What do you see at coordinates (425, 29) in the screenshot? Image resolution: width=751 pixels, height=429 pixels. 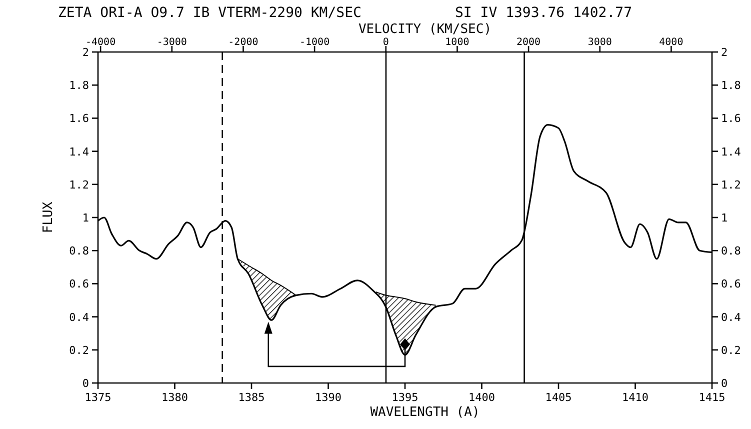 I see `x2-axis-title: VELOCITY (KM/SEC)` at bounding box center [425, 29].